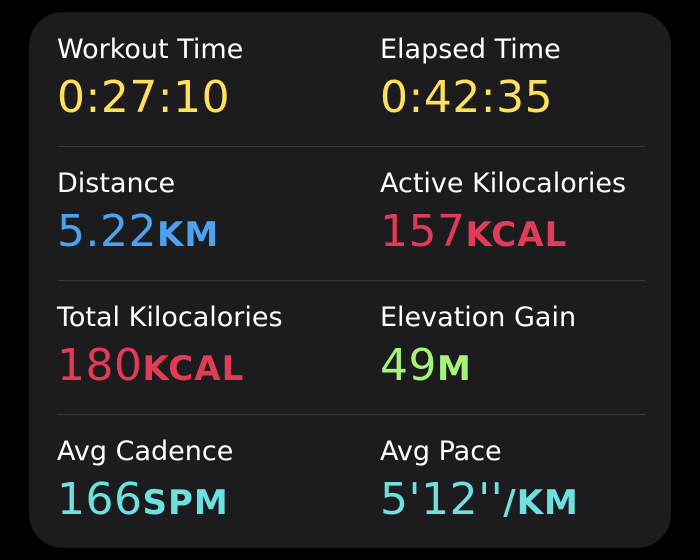 This screenshot has width=700, height=560. I want to click on metric-value: 5'12''/KM, so click(479, 504).